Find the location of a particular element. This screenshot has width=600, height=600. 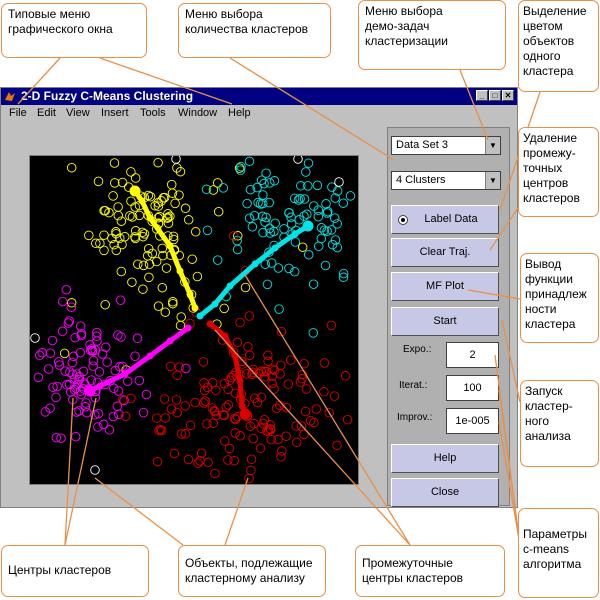

expo-field: 2 is located at coordinates (472, 355).